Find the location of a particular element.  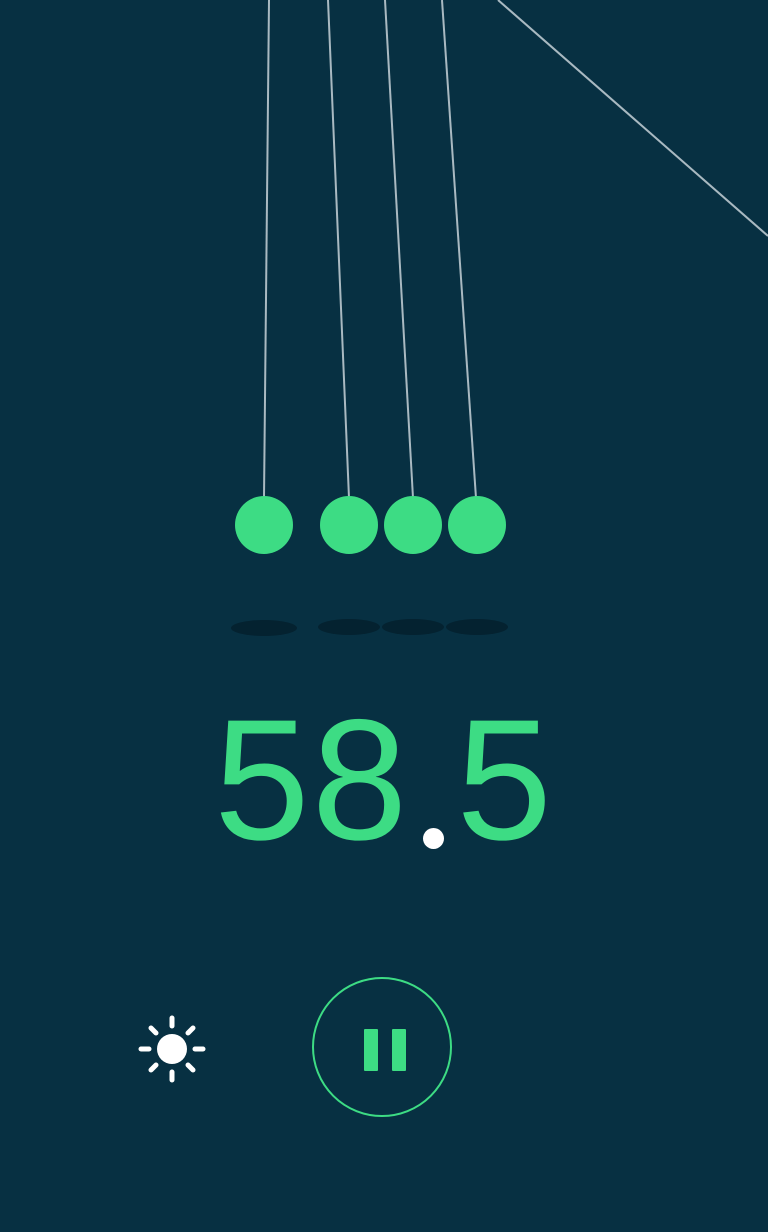

timer-whole: 58 is located at coordinates (312, 780).